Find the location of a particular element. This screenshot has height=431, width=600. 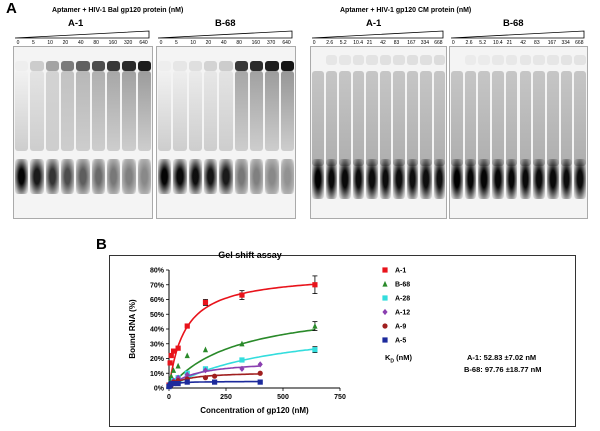

x-tick-label: 0 is located at coordinates (169, 397).